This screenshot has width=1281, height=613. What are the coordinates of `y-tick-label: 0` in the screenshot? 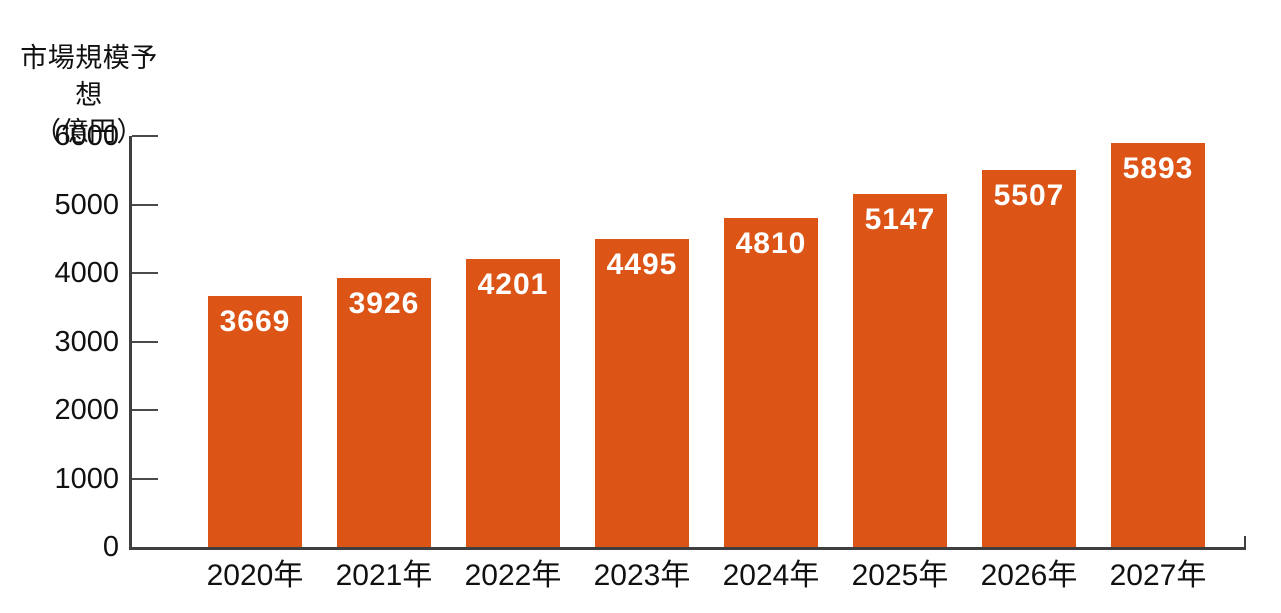 It's located at (110, 547).